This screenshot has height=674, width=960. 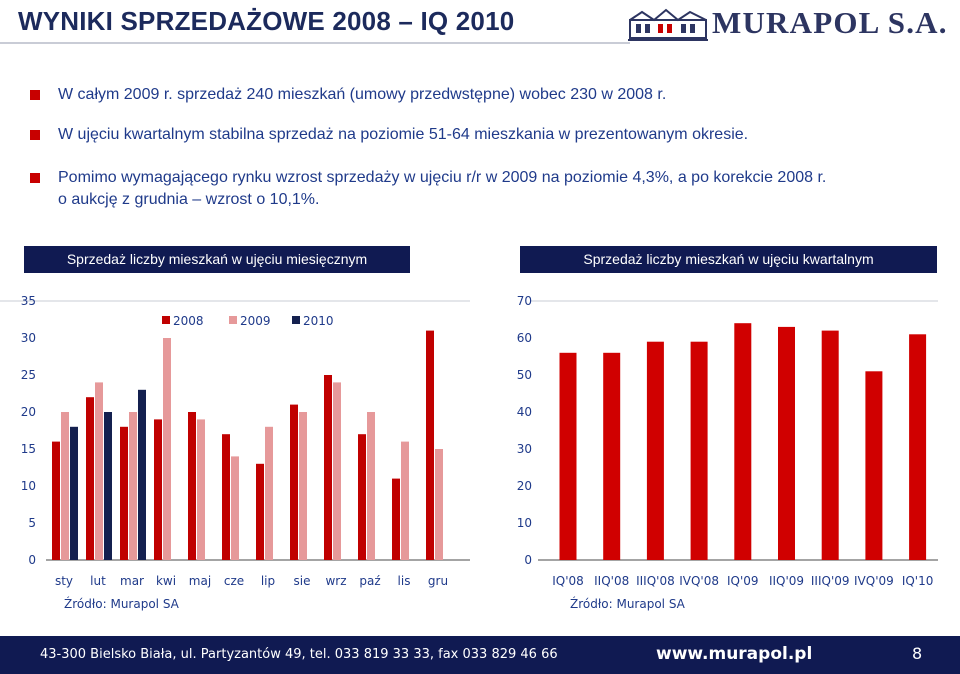 I want to click on bar-2009-gru, so click(x=439, y=504).